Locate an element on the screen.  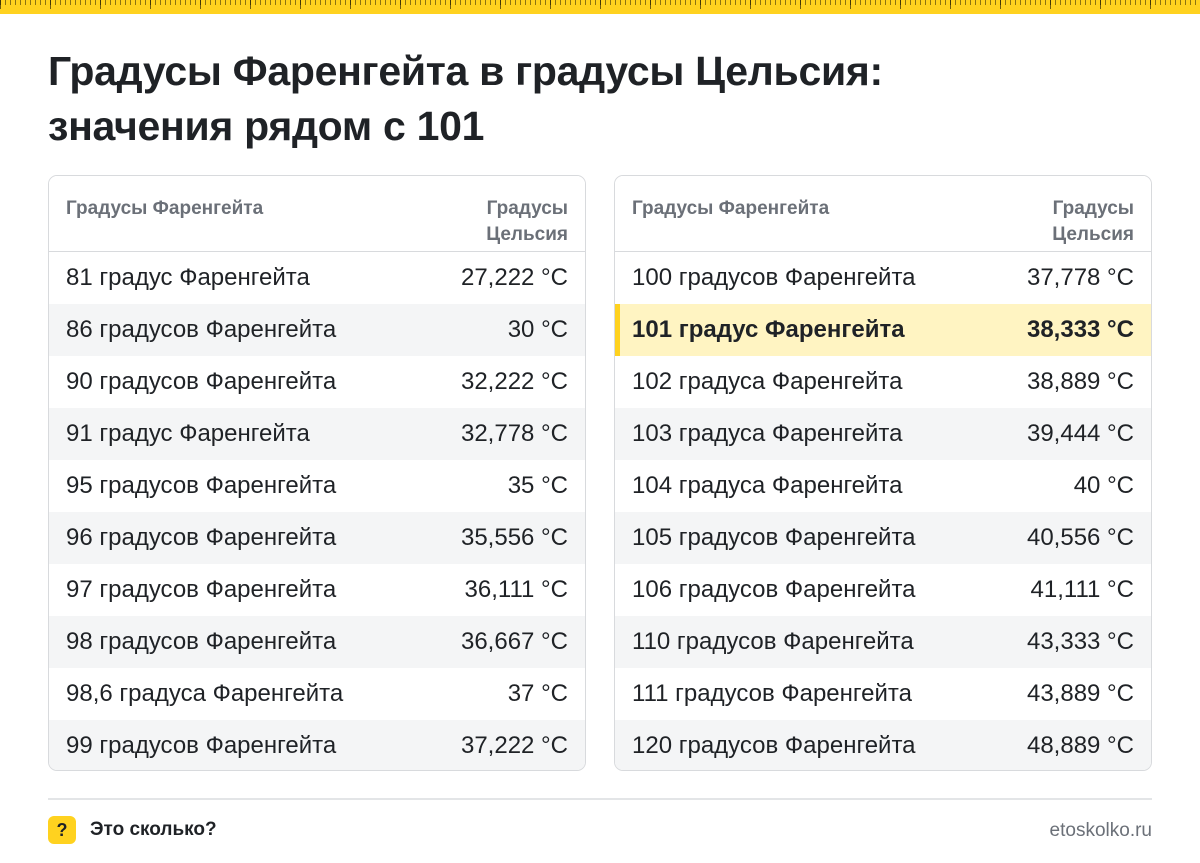
fahrenheit-cell: 103 градуса Фаренгейта is located at coordinates (767, 433).